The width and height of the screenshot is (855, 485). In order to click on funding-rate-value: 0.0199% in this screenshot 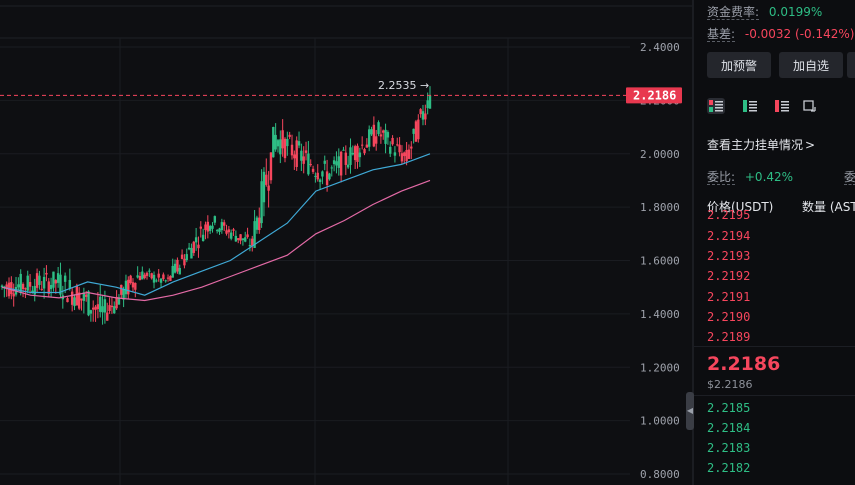, I will do `click(795, 12)`.